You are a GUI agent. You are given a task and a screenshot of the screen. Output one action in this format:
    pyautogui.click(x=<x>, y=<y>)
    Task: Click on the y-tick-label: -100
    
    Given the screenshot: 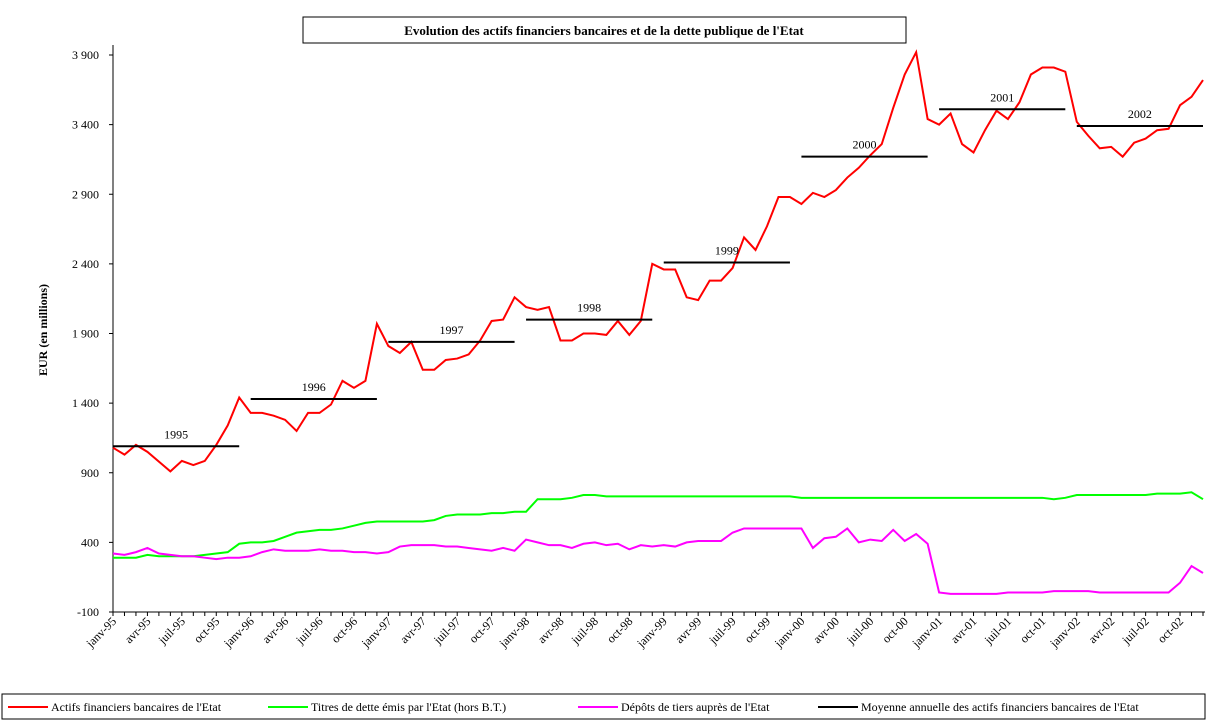 What is the action you would take?
    pyautogui.click(x=88, y=612)
    